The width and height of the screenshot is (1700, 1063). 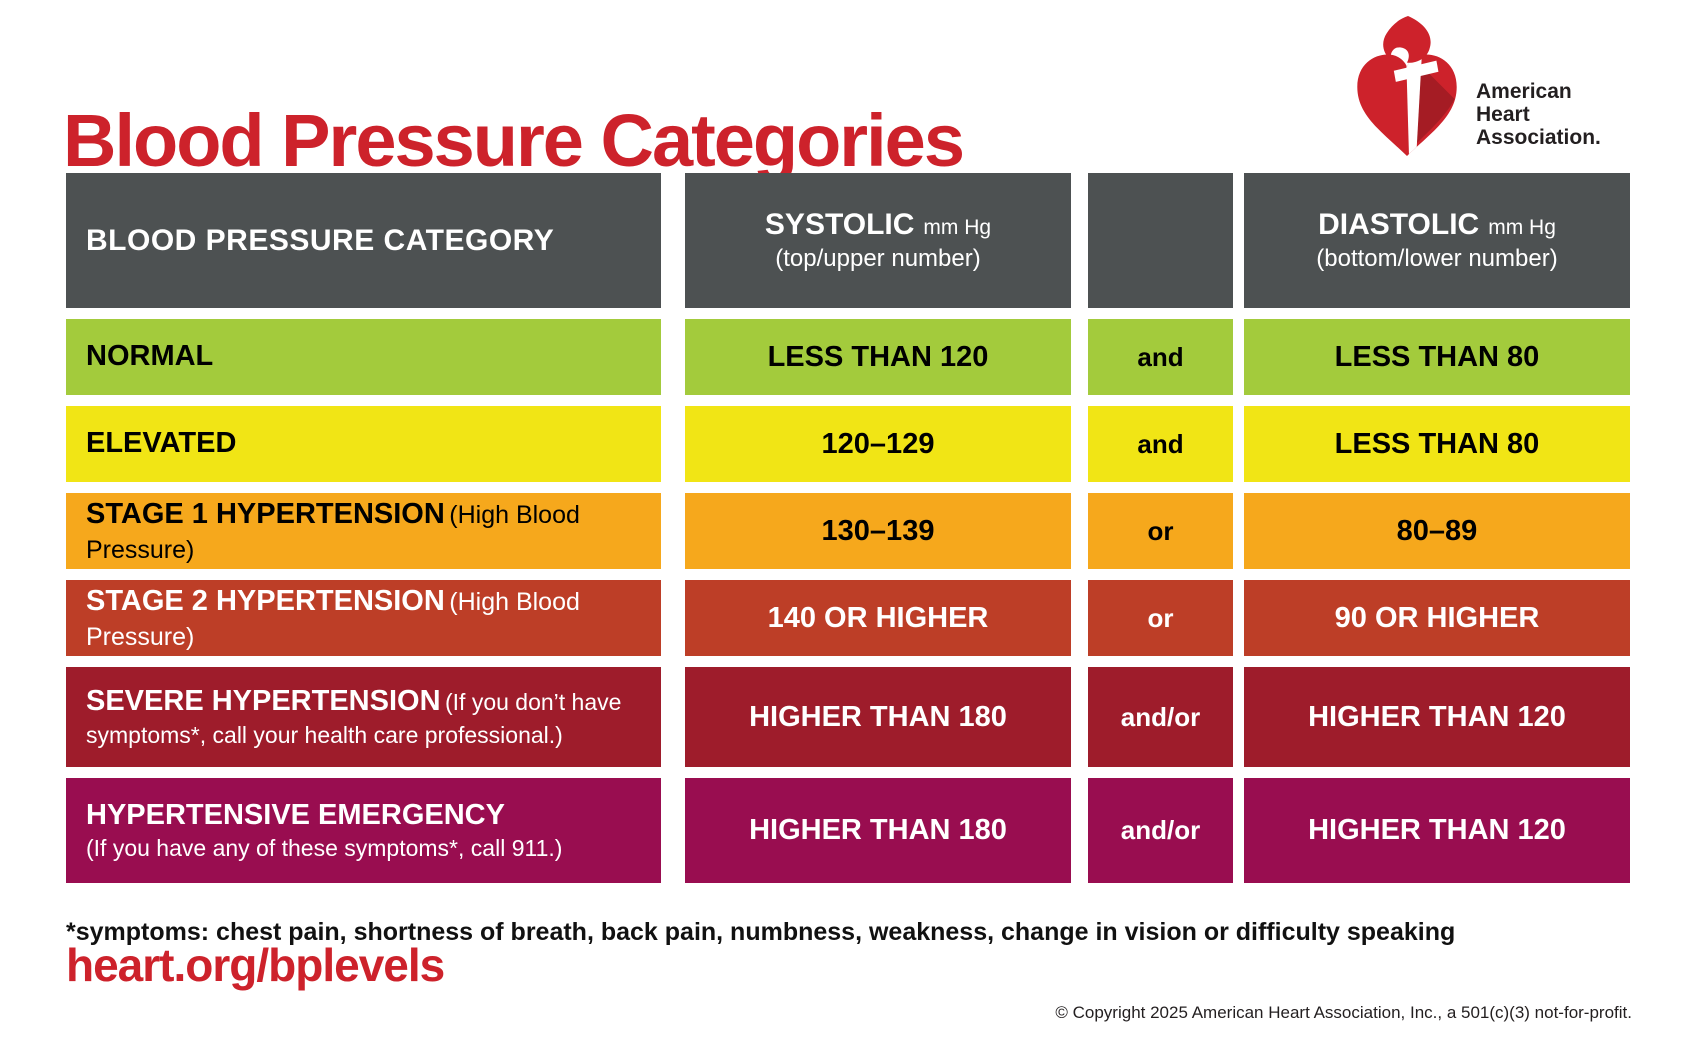 What do you see at coordinates (1160, 240) in the screenshot?
I see `header-connector-cell` at bounding box center [1160, 240].